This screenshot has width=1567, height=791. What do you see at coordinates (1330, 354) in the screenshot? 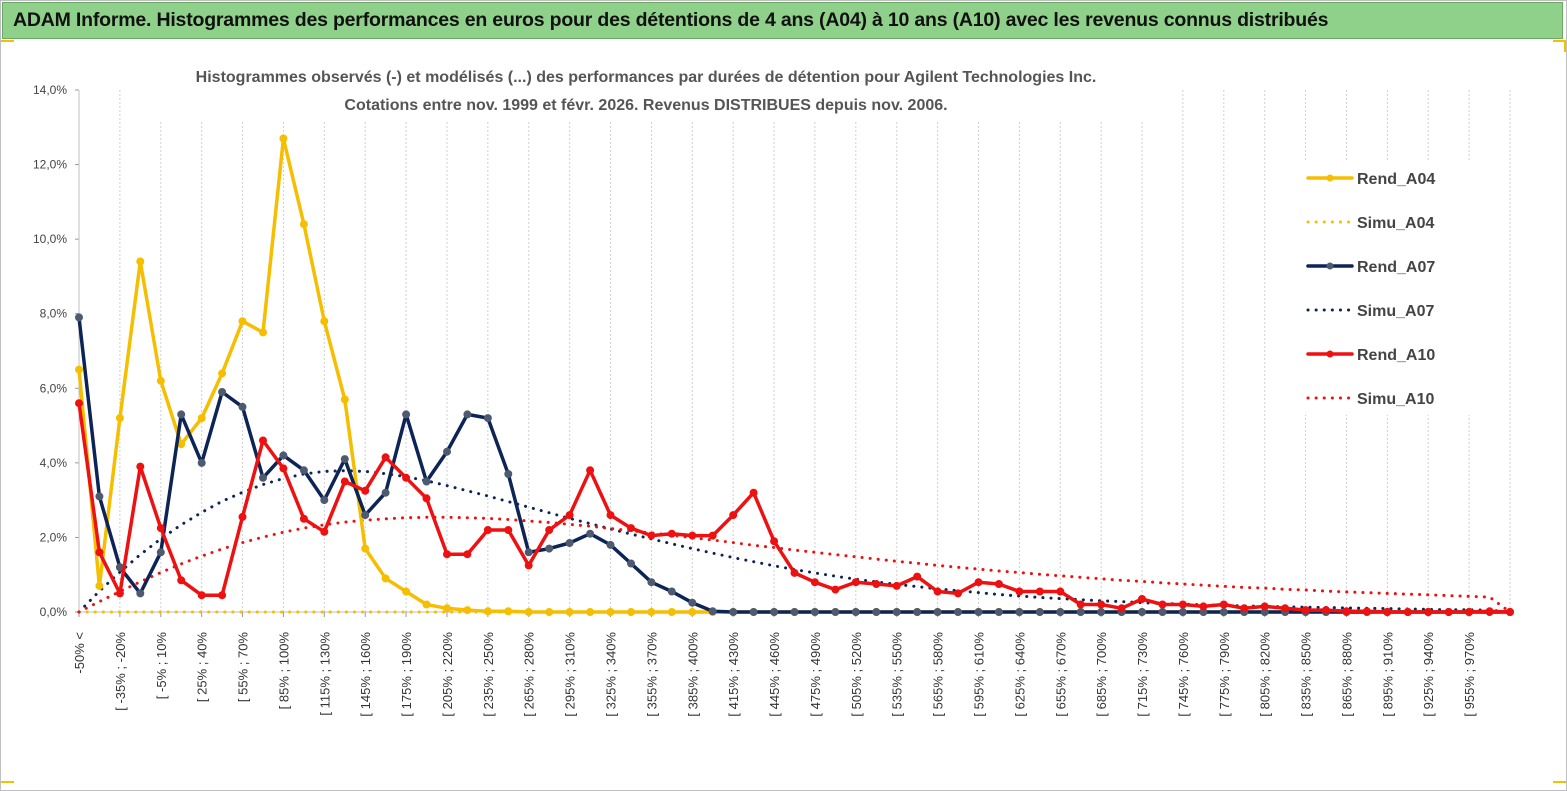
I see `legend-marker` at bounding box center [1330, 354].